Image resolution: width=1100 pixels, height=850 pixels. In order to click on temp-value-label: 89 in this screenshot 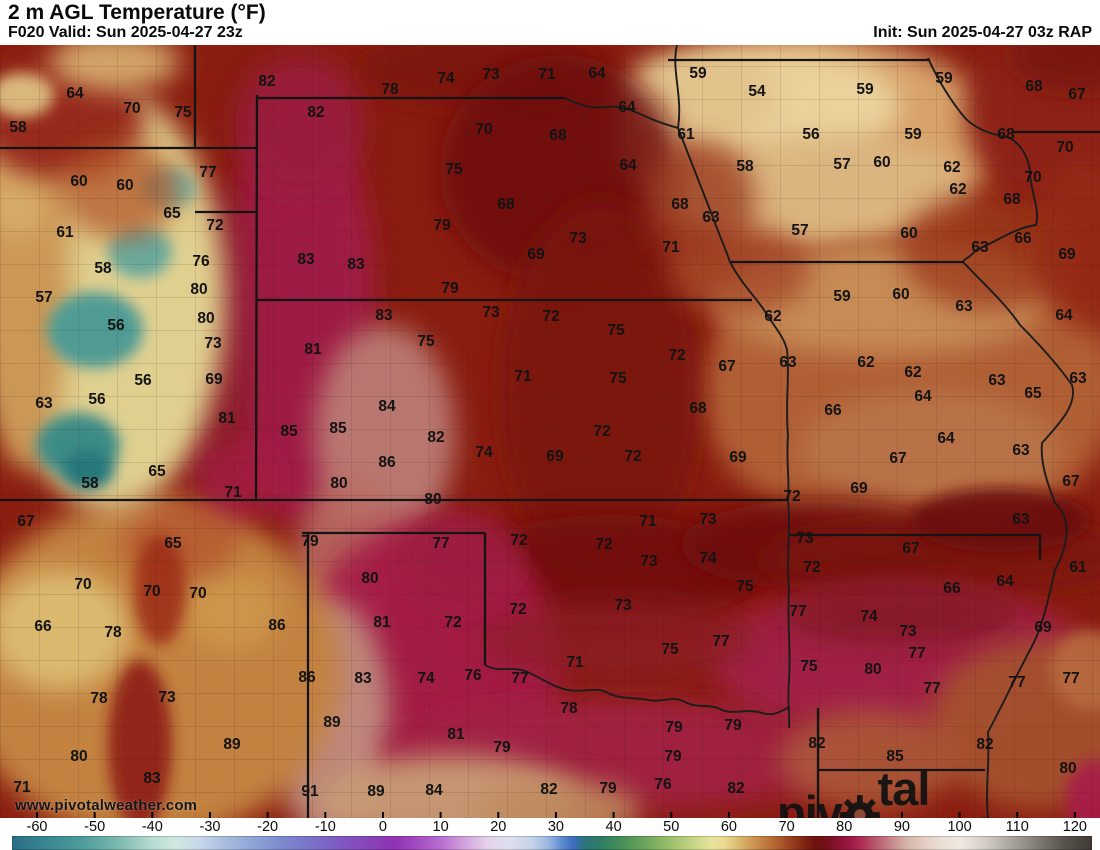, I will do `click(232, 744)`.